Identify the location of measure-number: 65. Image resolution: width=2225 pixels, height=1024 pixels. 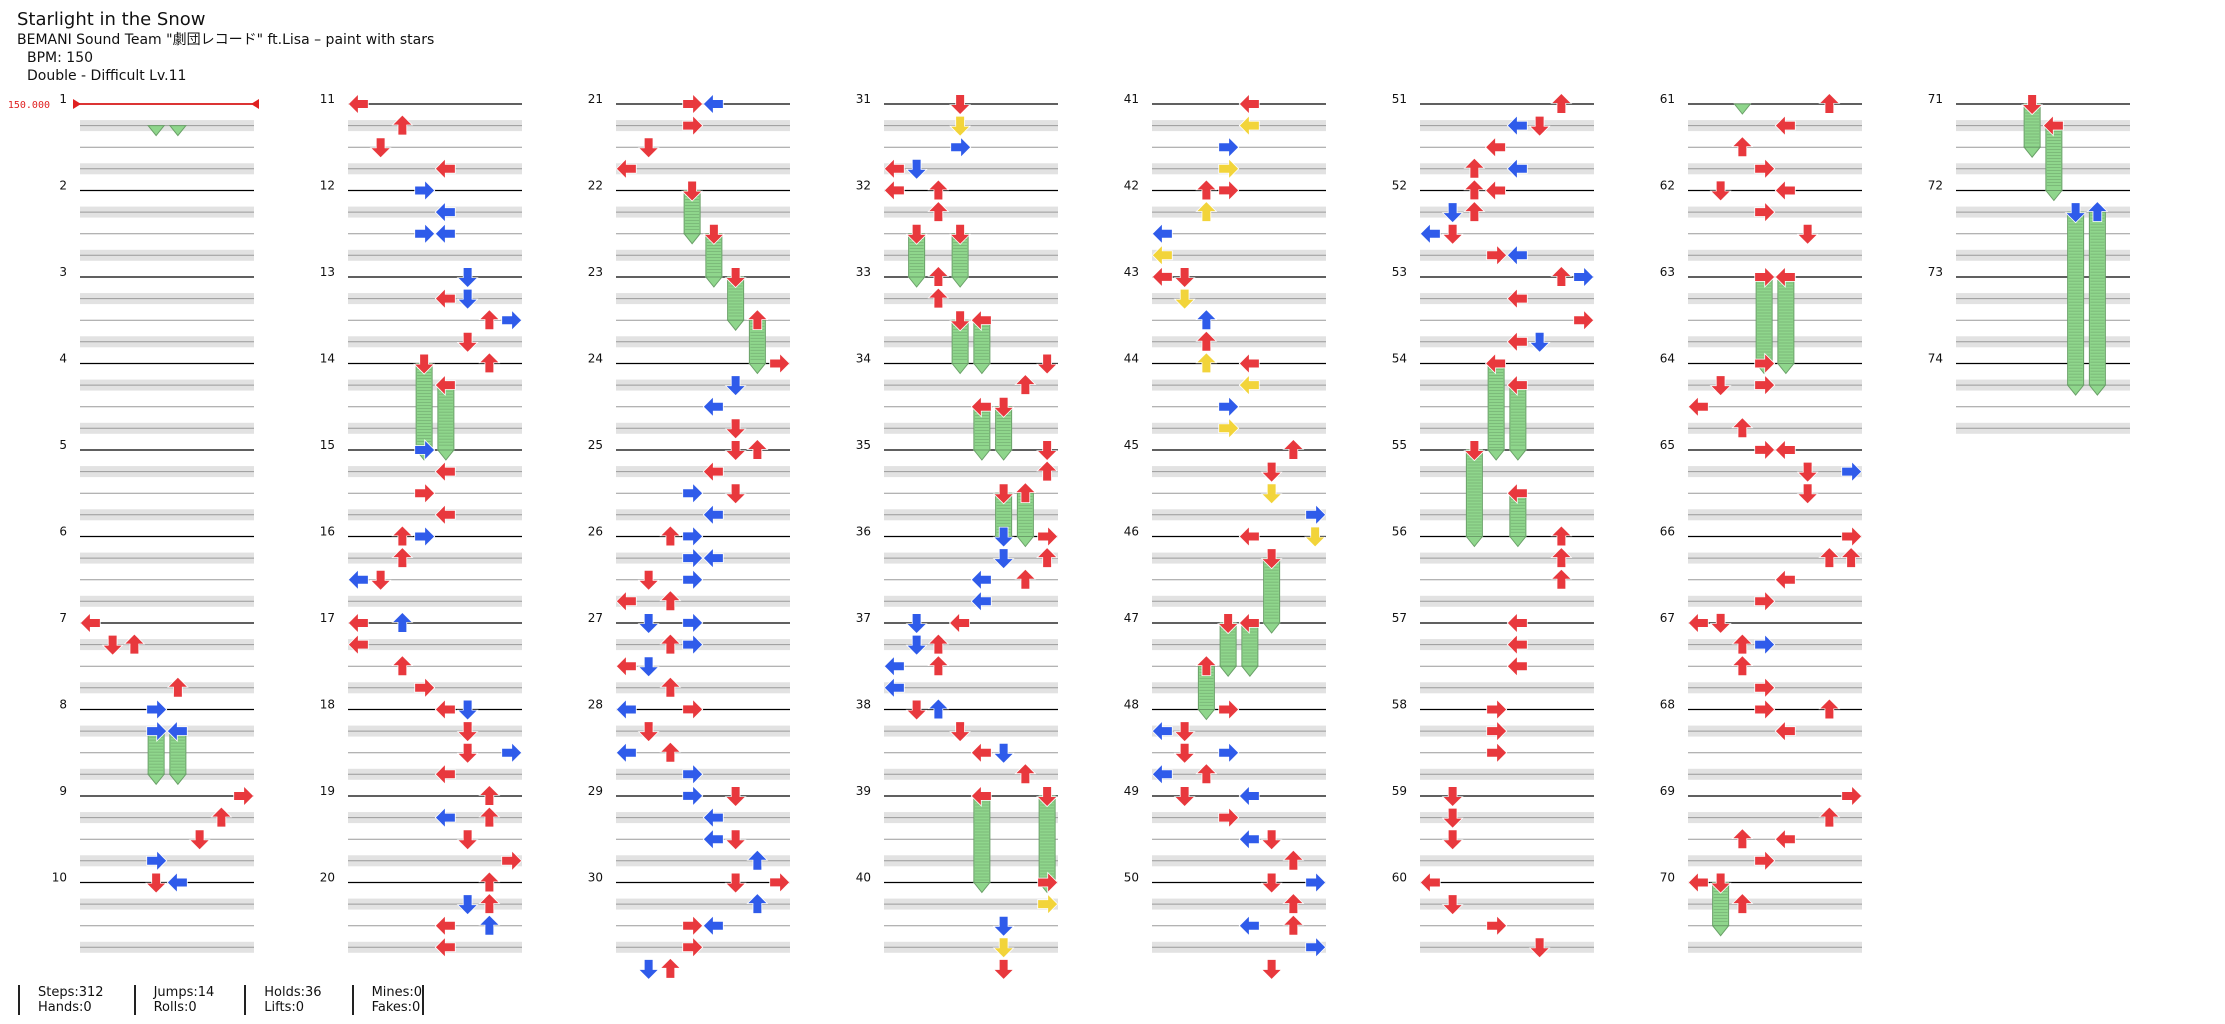
(1667, 445).